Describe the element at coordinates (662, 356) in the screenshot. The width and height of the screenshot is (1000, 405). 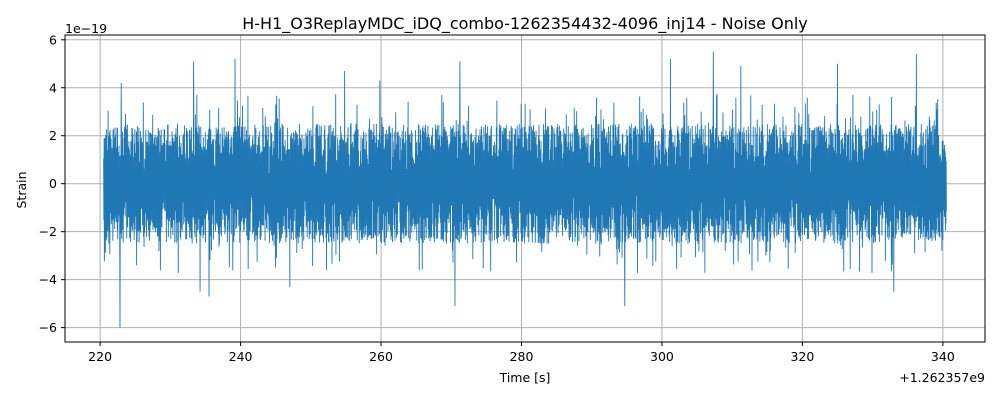
I see `x-tick-label: 300` at that location.